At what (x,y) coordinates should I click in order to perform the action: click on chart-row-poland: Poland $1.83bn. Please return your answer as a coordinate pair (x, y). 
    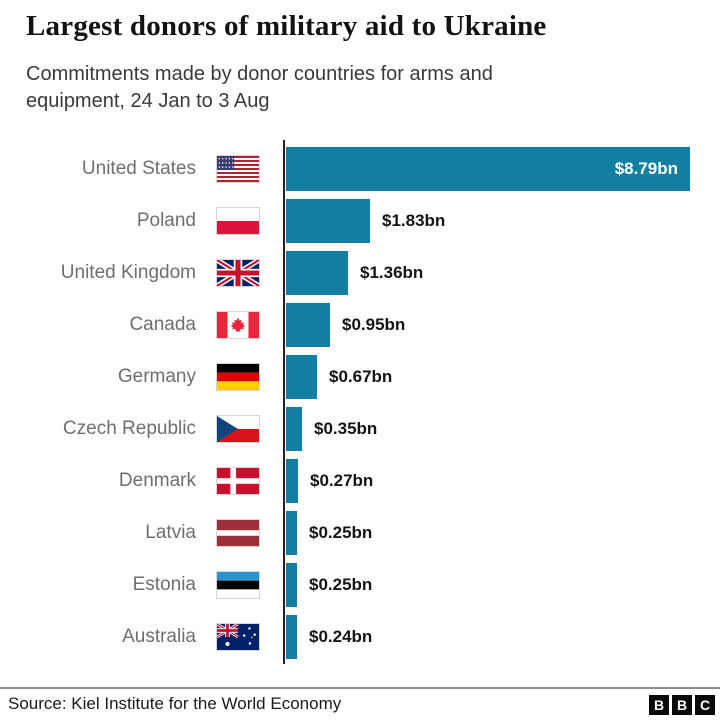
    Looking at the image, I should click on (360, 221).